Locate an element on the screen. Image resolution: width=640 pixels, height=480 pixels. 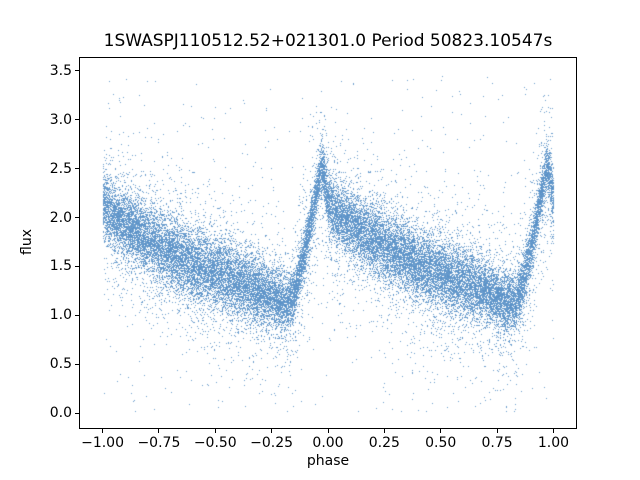
x-tick-label: 0.75 is located at coordinates (497, 443).